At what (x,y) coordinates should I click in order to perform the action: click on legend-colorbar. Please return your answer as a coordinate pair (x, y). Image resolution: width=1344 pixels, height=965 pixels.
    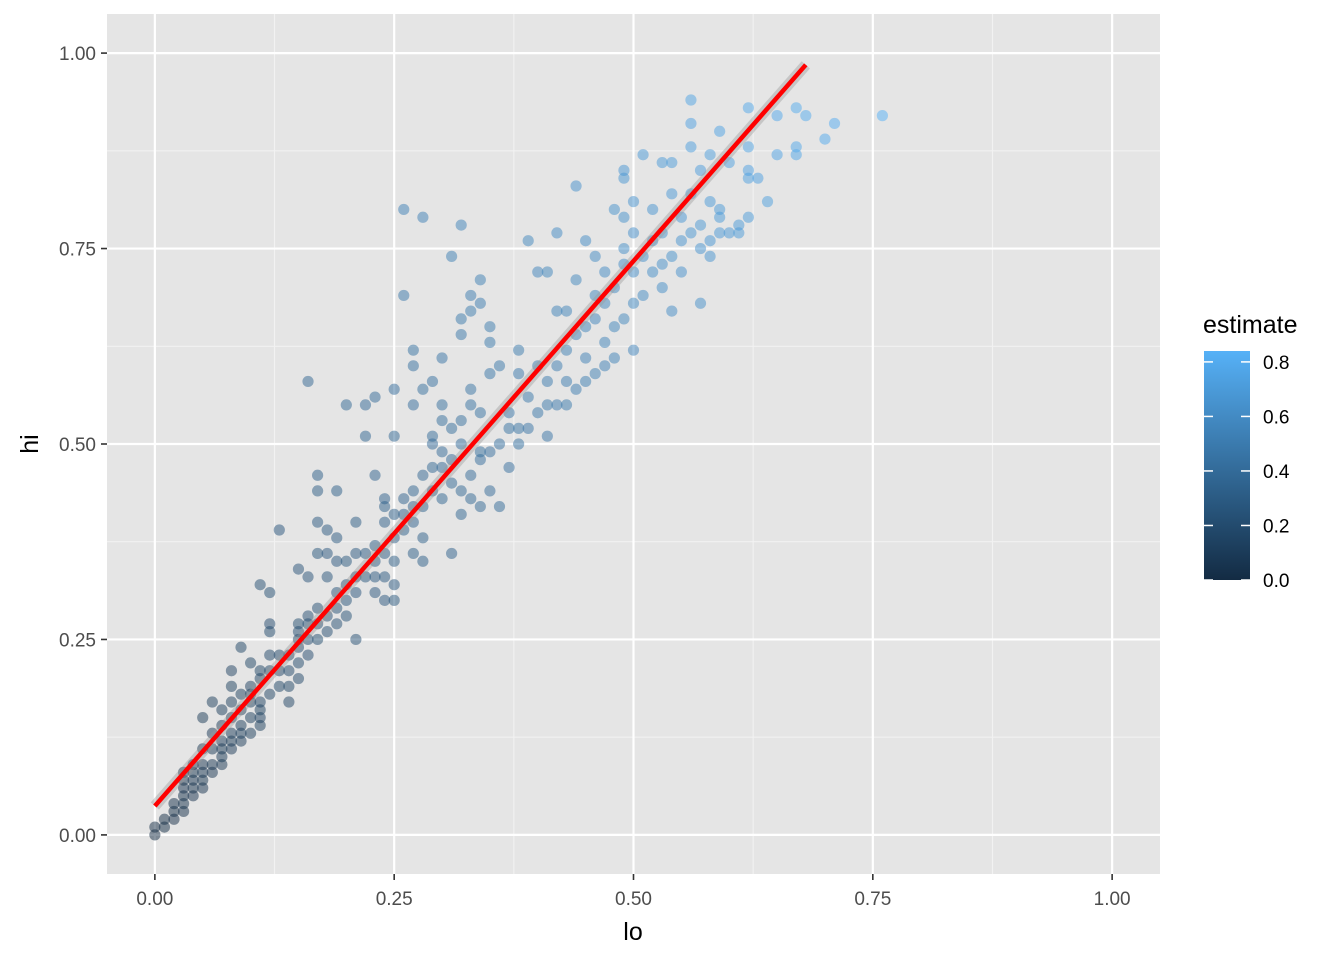
    Looking at the image, I should click on (1227, 465).